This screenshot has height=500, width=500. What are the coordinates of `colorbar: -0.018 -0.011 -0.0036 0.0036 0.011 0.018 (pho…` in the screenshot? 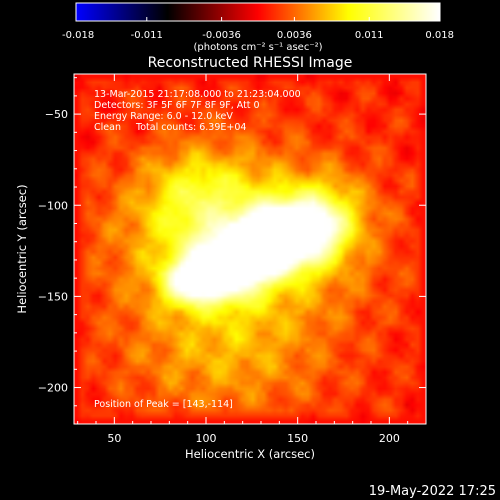 It's located at (258, 27).